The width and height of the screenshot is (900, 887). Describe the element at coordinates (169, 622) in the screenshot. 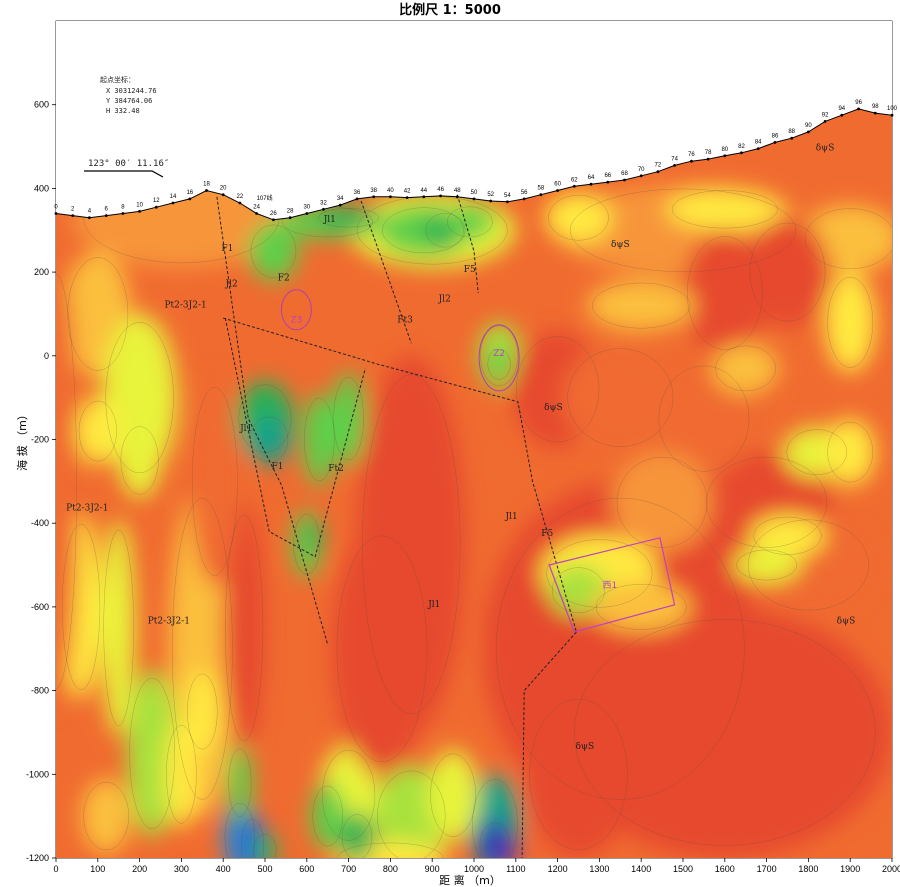

I see `geology-label: Pt2-3J2-1` at that location.